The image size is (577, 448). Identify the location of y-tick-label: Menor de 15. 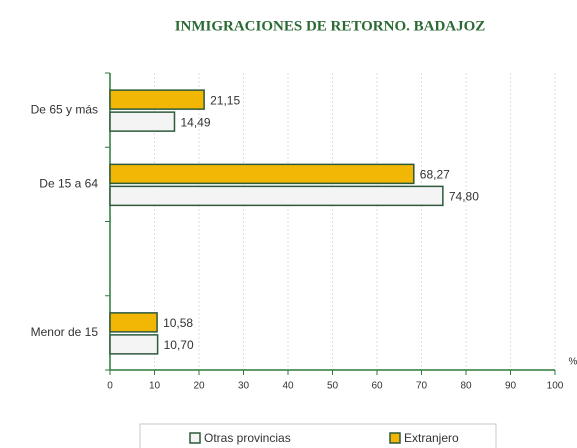
(65, 332).